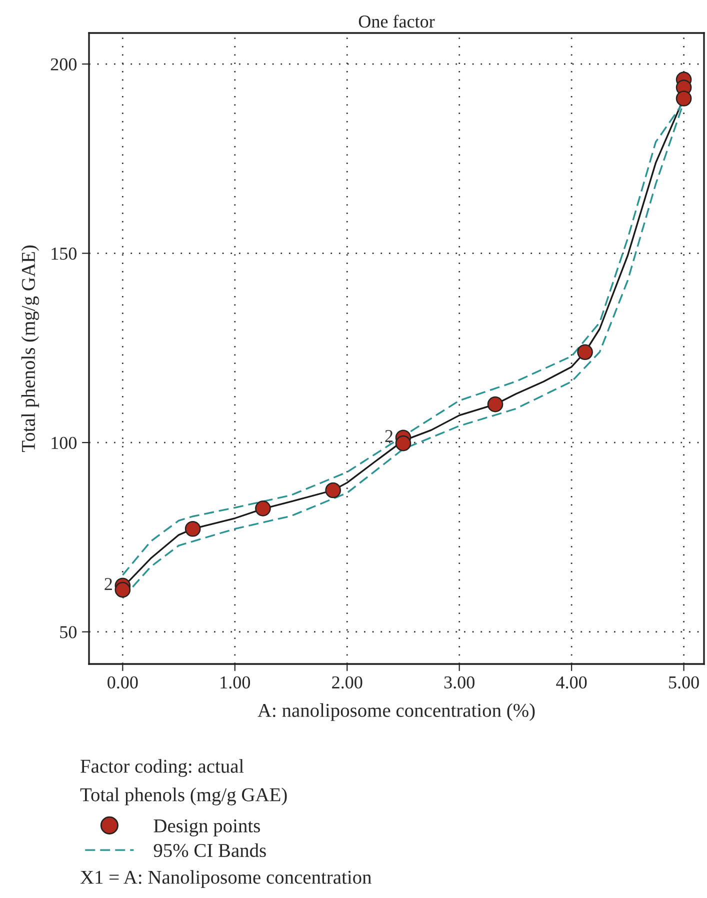  Describe the element at coordinates (459, 682) in the screenshot. I see `x-tick-label: 3.00` at that location.